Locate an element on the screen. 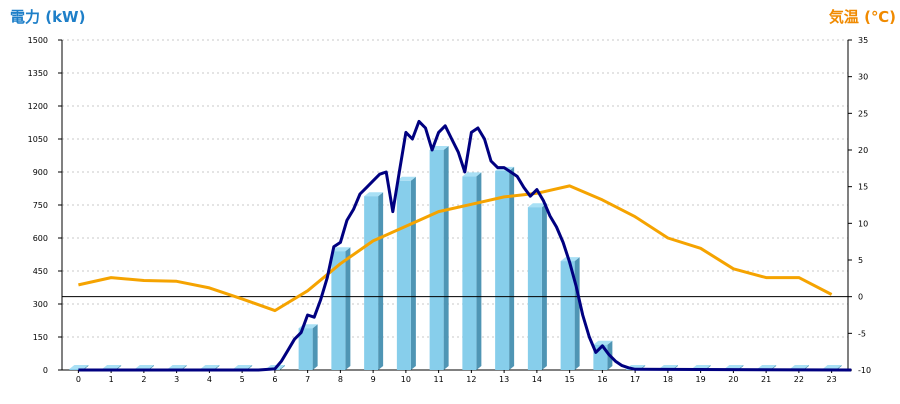 This screenshot has height=404, width=900. x-tick-label: 7 is located at coordinates (307, 379).